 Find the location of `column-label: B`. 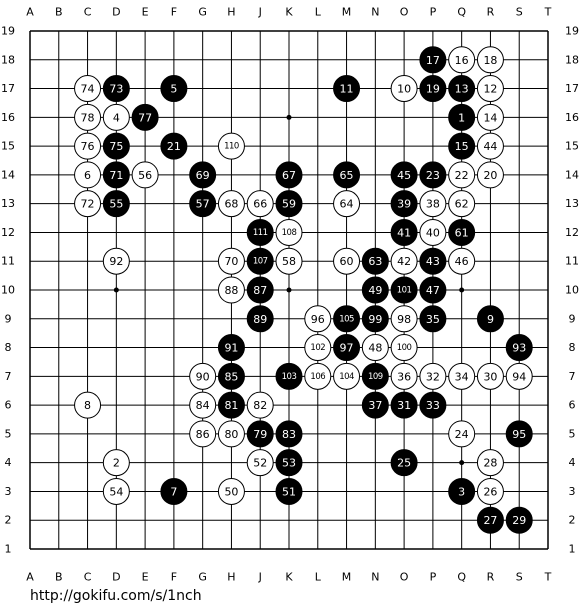

column-label: B is located at coordinates (59, 12).